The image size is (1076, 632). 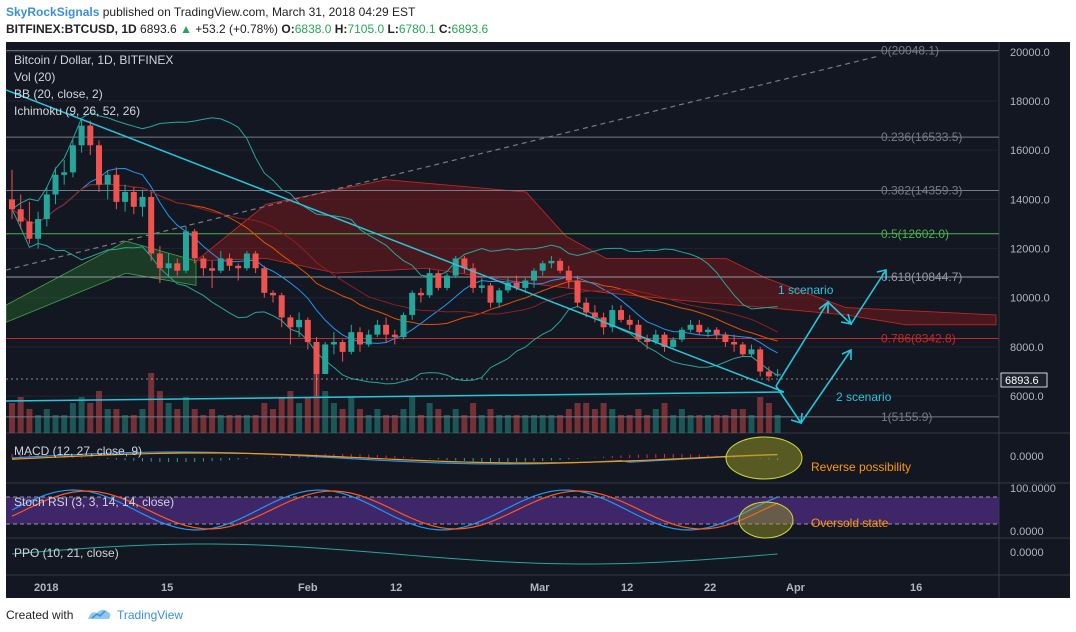 I want to click on trend-line-support, so click(x=395, y=396).